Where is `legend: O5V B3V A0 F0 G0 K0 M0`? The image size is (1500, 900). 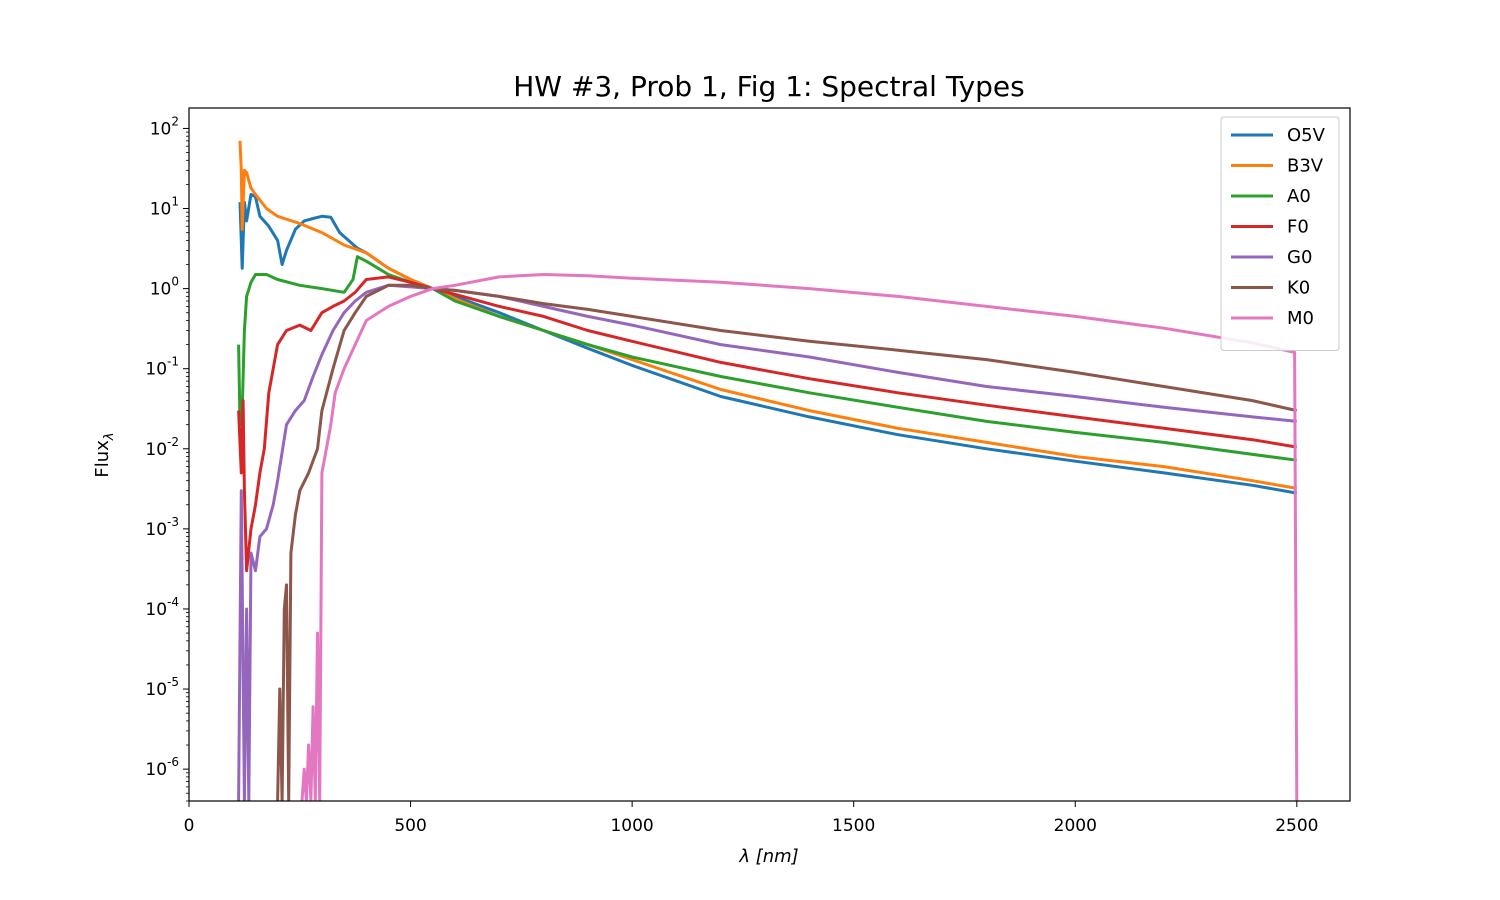 legend: O5V B3V A0 F0 G0 K0 M0 is located at coordinates (1280, 233).